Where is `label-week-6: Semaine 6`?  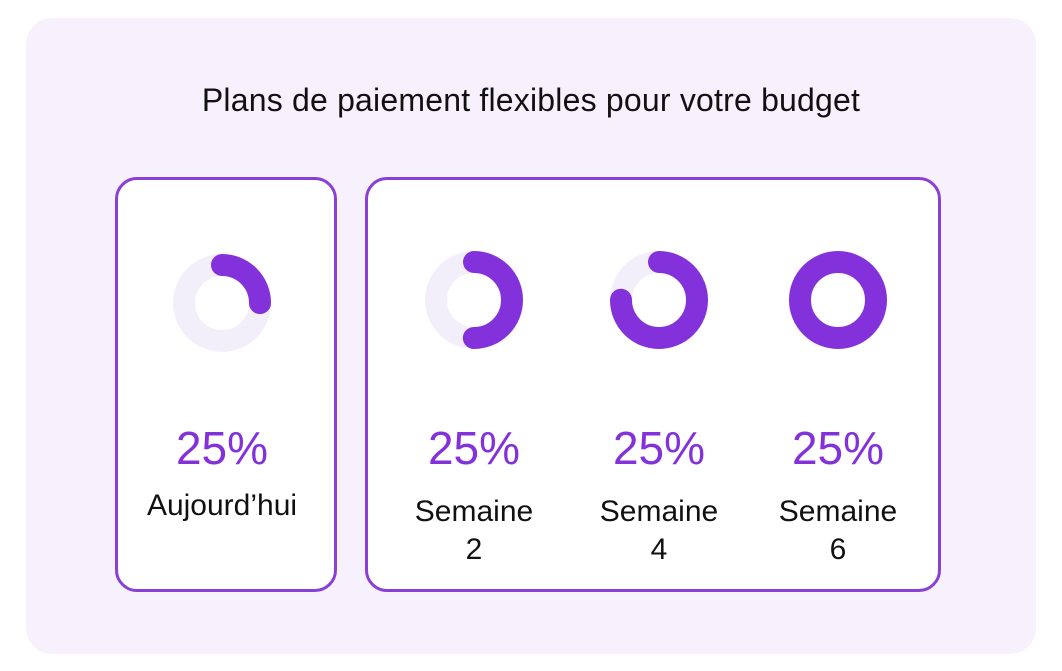
label-week-6: Semaine 6 is located at coordinates (838, 530).